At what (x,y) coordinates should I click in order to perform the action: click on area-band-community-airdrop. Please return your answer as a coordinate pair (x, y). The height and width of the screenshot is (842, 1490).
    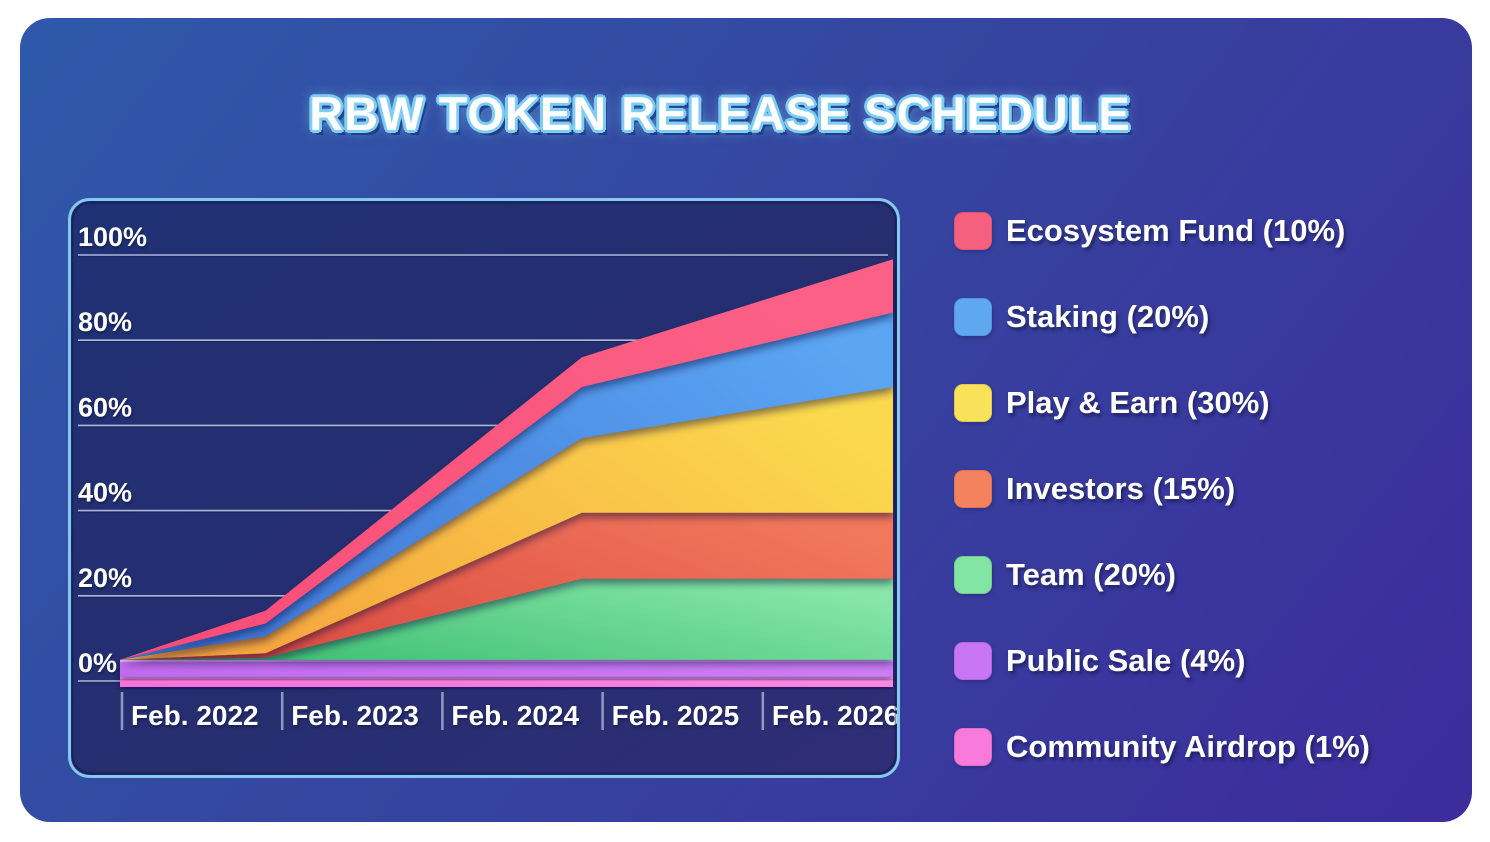
    Looking at the image, I should click on (506, 681).